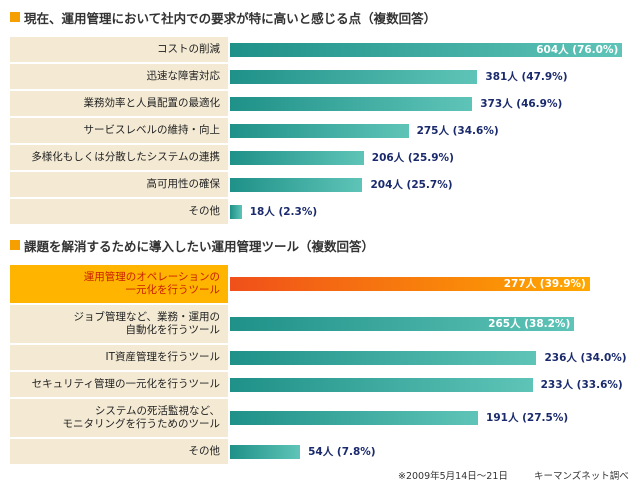 This screenshot has height=490, width=640. What do you see at coordinates (283, 211) in the screenshot?
I see `value-label: 18人 (2.3%)` at bounding box center [283, 211].